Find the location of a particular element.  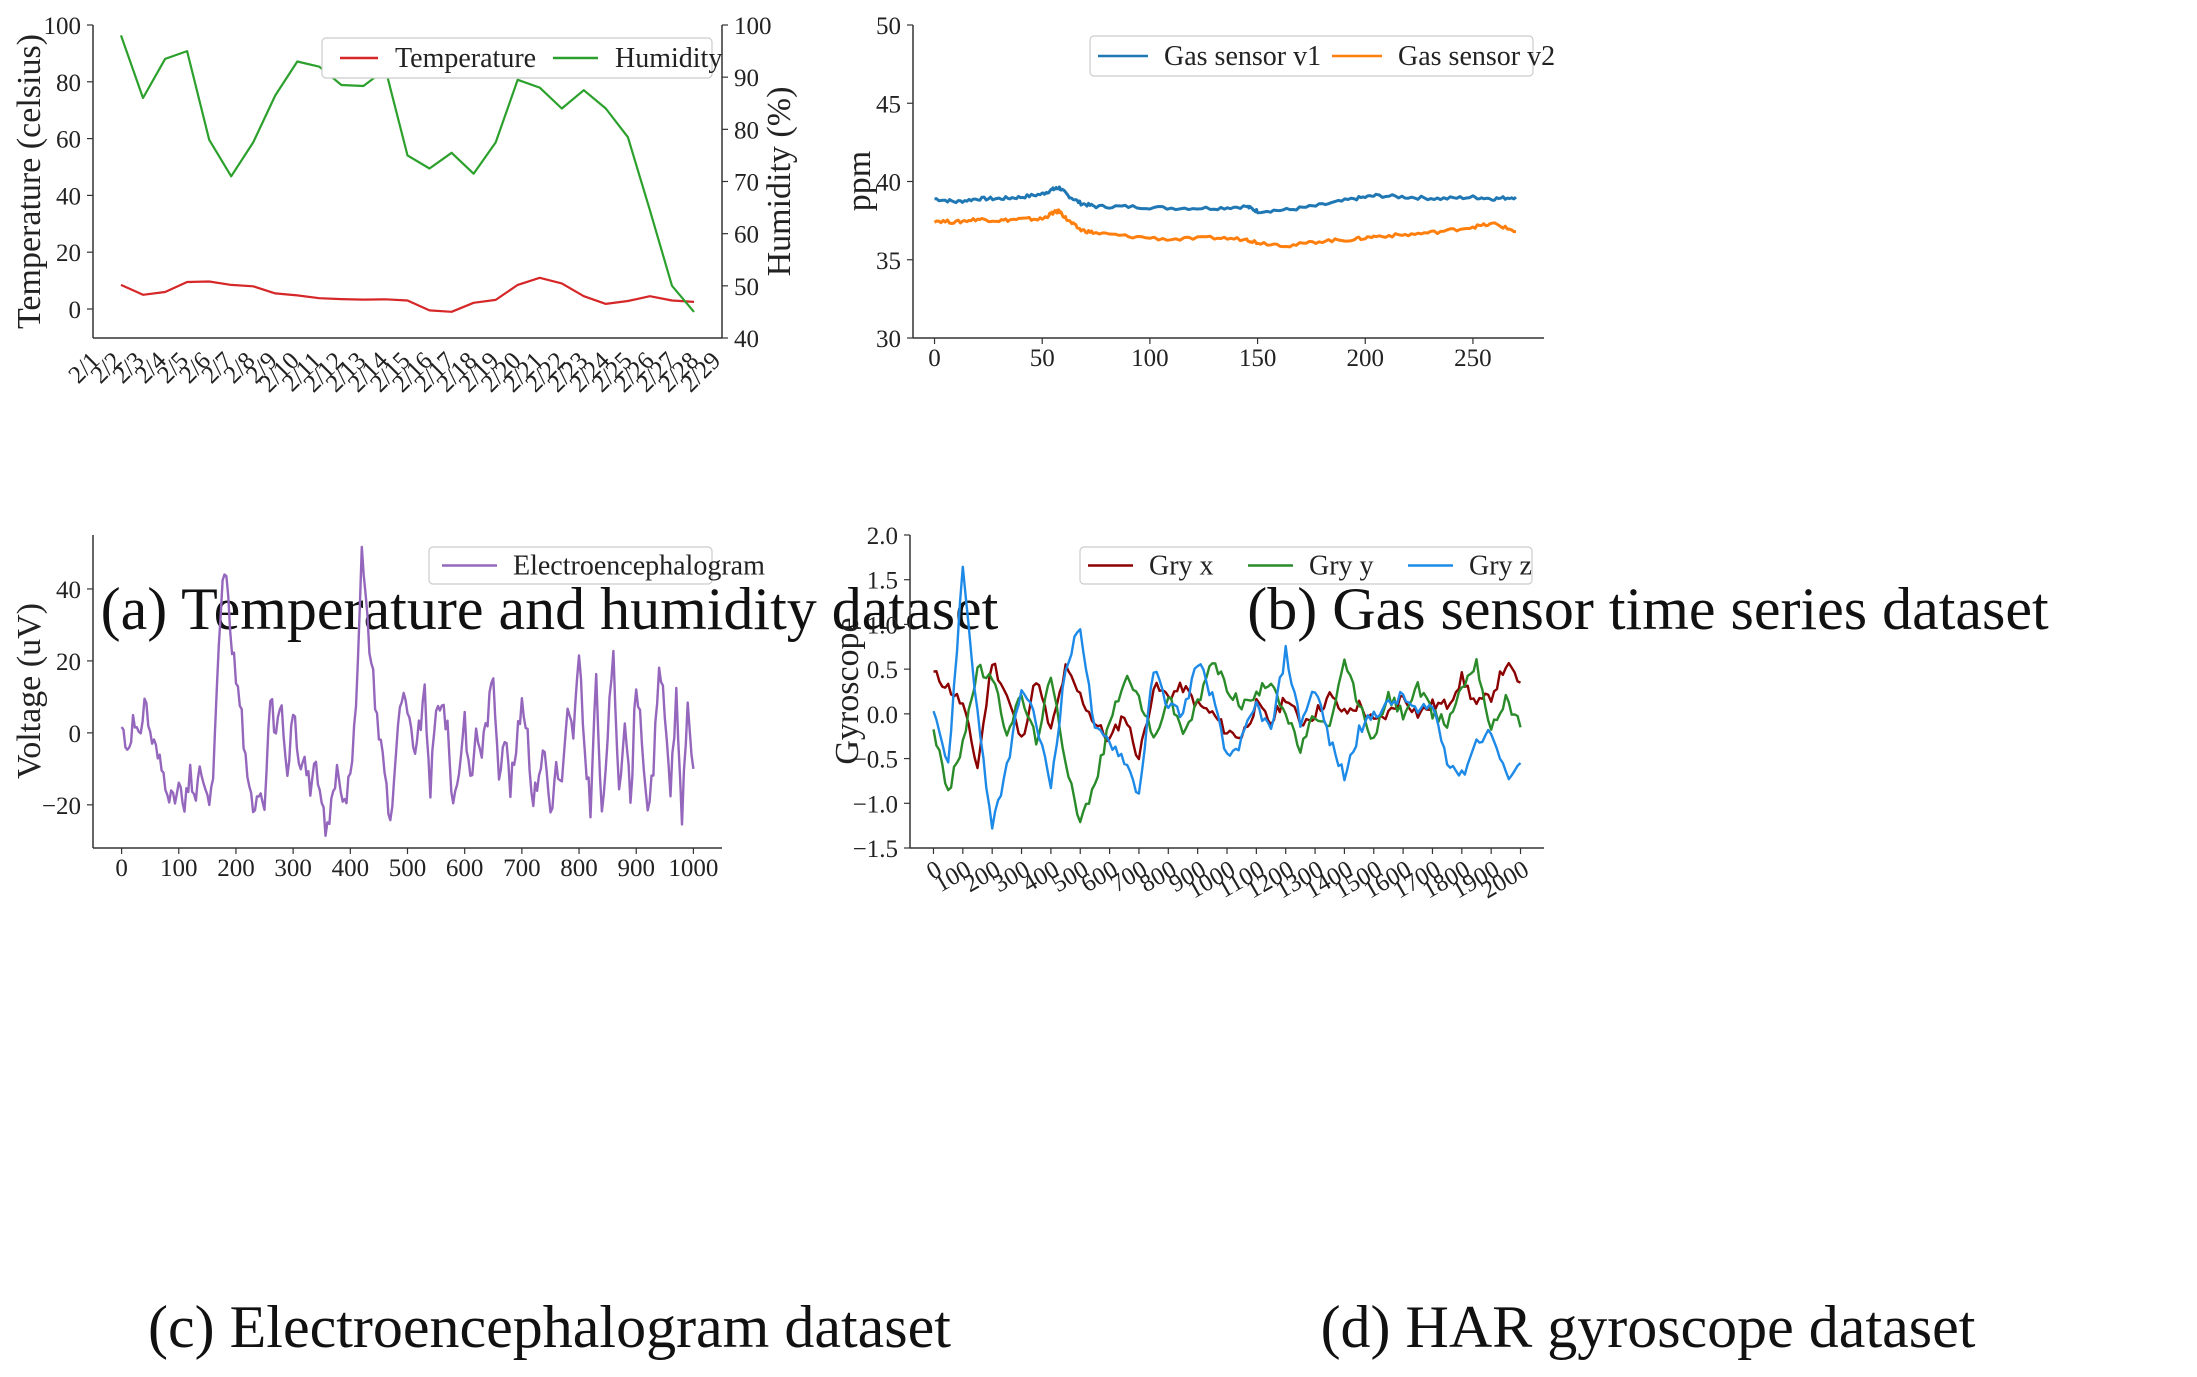

legend-label-electroencephalogram: Electroencephalogram is located at coordinates (639, 566).